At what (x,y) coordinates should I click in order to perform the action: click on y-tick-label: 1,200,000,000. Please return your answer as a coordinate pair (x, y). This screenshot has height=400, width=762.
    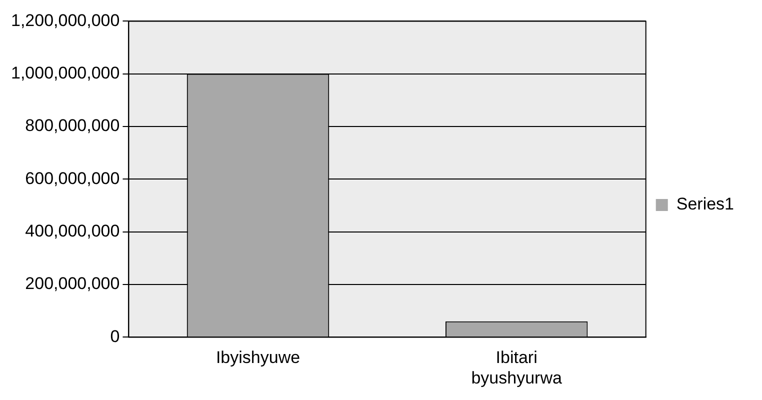
    Looking at the image, I should click on (65, 20).